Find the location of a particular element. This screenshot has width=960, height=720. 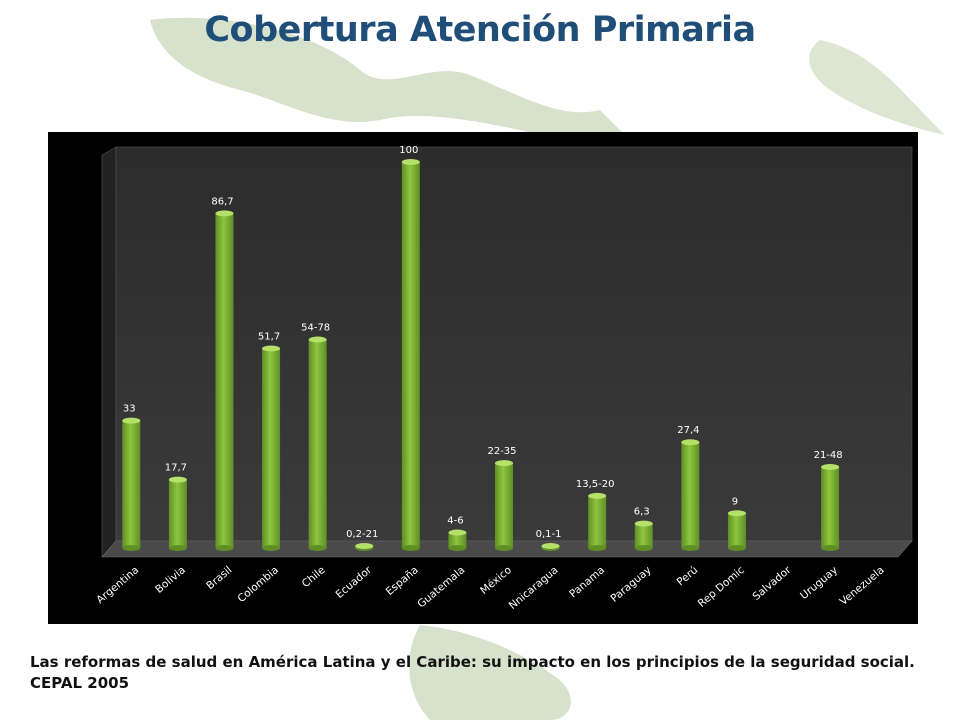

plot-side-wall is located at coordinates (109, 352).